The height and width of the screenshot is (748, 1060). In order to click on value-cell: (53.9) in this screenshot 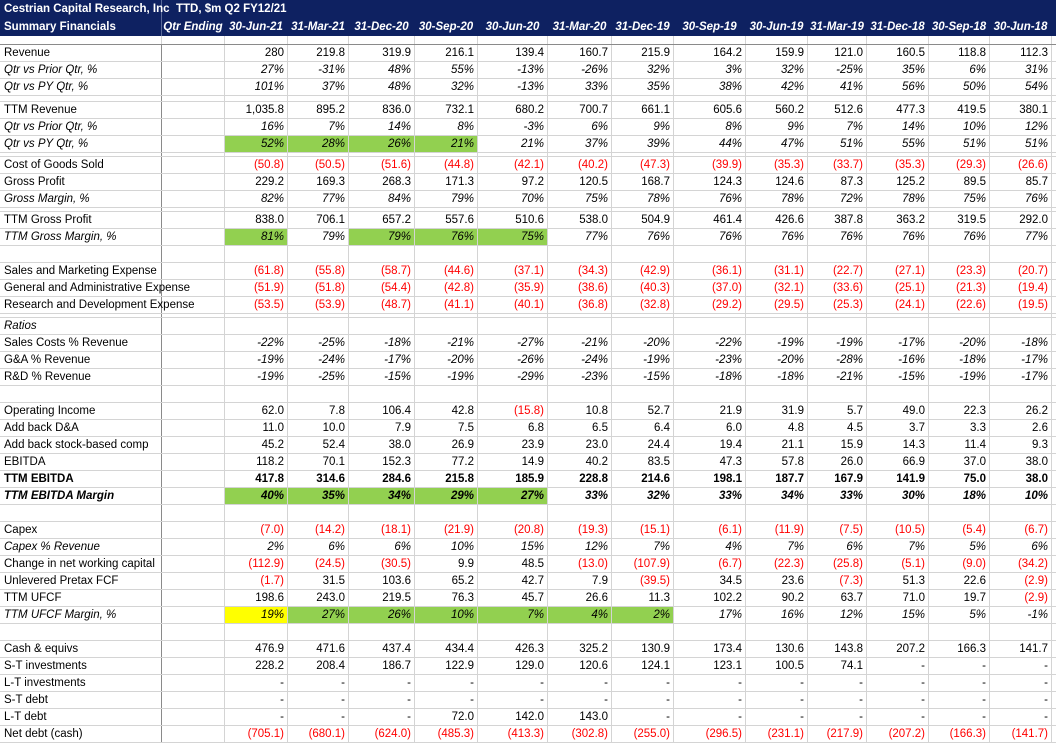, I will do `click(318, 305)`.